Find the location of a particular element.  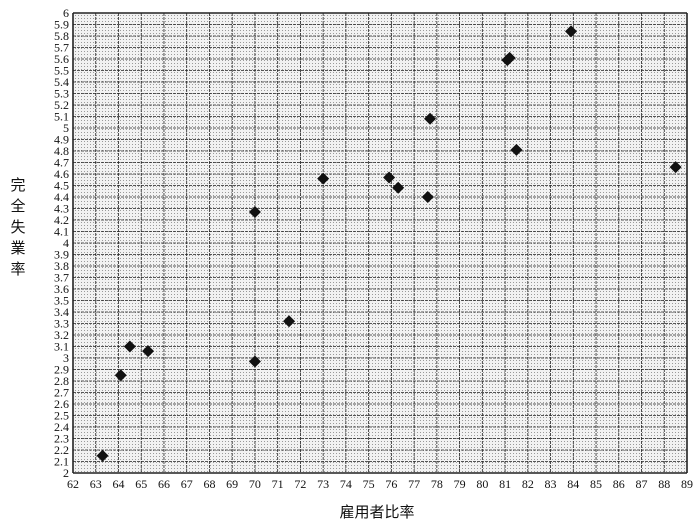

y-tick-label: 3.4 is located at coordinates (61, 312).